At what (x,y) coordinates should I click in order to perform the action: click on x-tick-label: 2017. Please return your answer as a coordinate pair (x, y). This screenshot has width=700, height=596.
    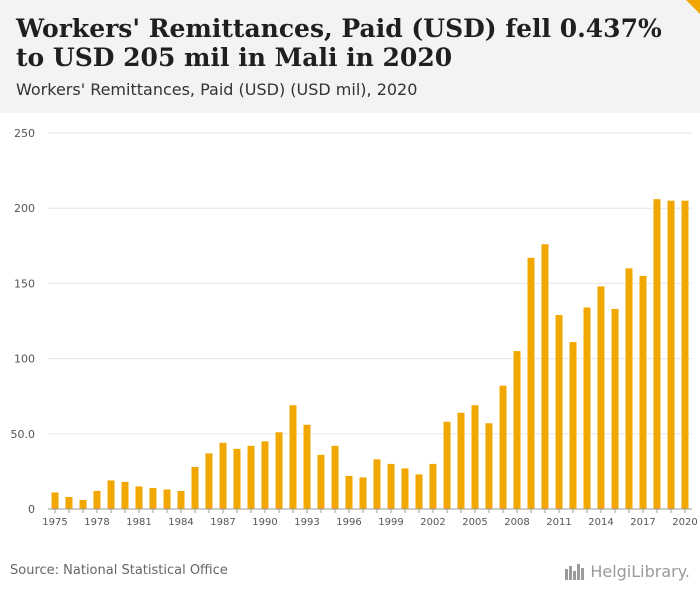
    Looking at the image, I should click on (642, 522).